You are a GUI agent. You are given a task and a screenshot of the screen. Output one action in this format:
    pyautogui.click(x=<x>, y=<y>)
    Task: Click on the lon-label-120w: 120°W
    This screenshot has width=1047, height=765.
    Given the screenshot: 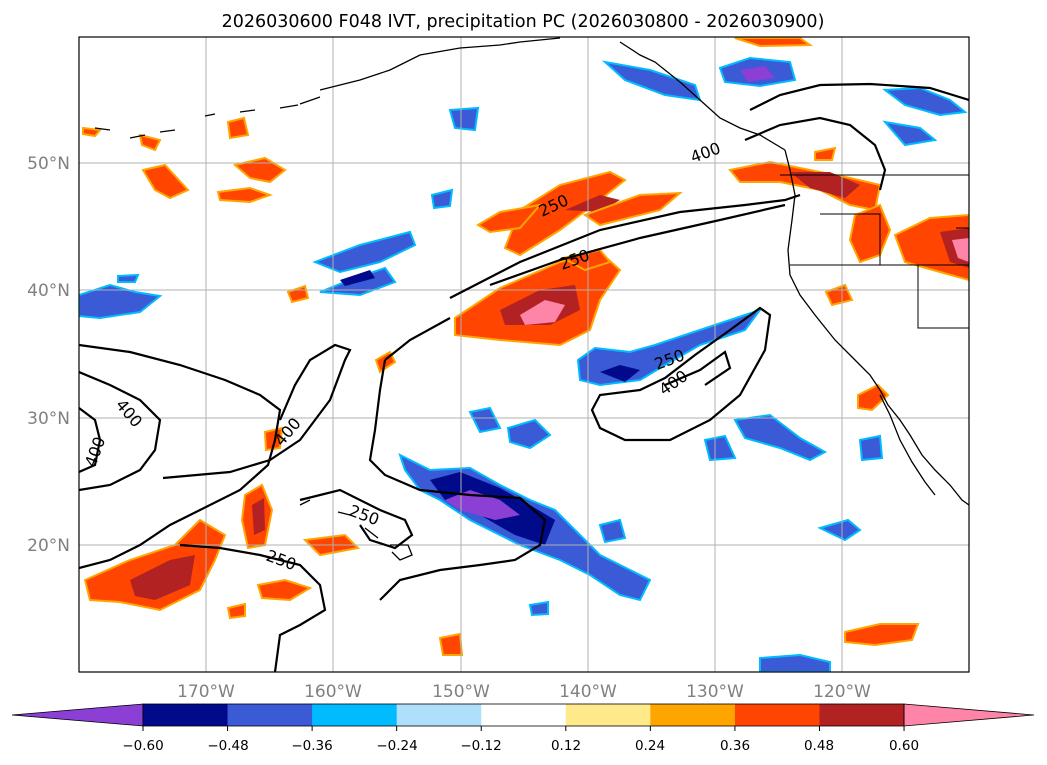 What is the action you would take?
    pyautogui.click(x=842, y=692)
    